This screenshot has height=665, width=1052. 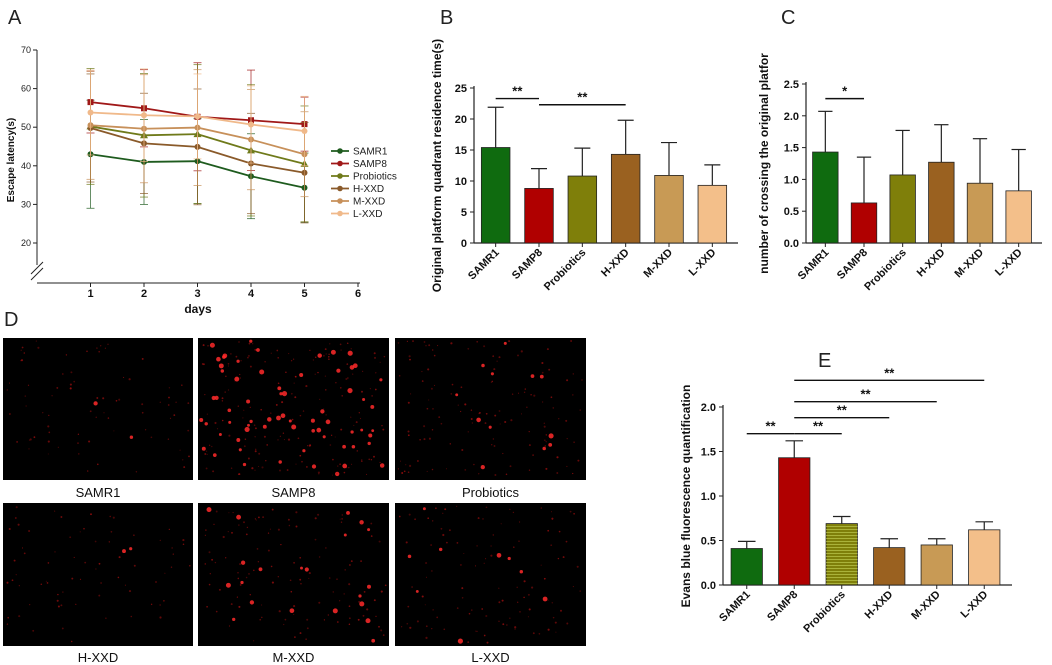 I want to click on chart-c-y-tick-label: 0.5, so click(x=791, y=212).